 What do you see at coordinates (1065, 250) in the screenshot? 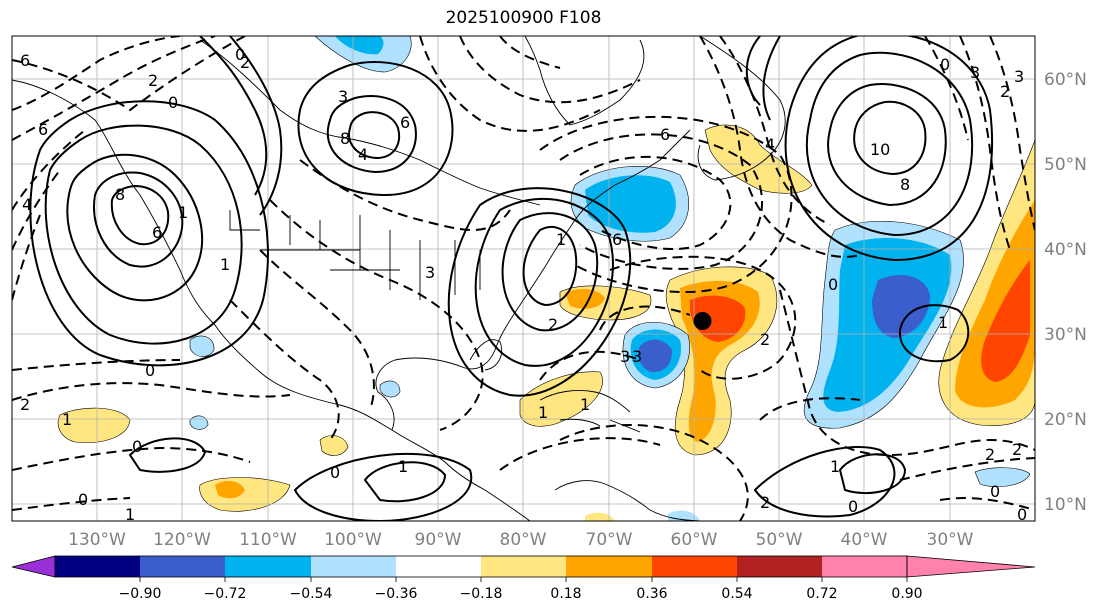
I see `lat-label: 40°N` at bounding box center [1065, 250].